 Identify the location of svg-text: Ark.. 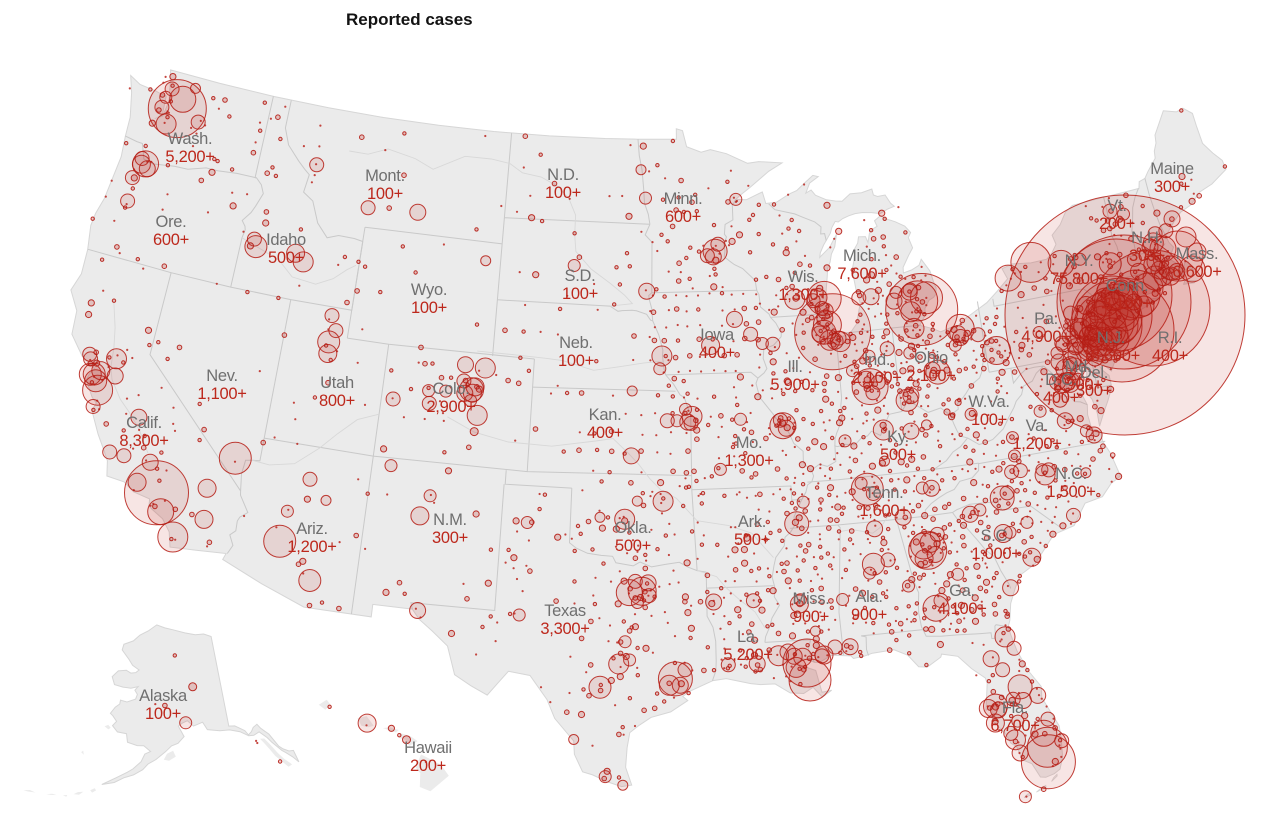
(752, 522).